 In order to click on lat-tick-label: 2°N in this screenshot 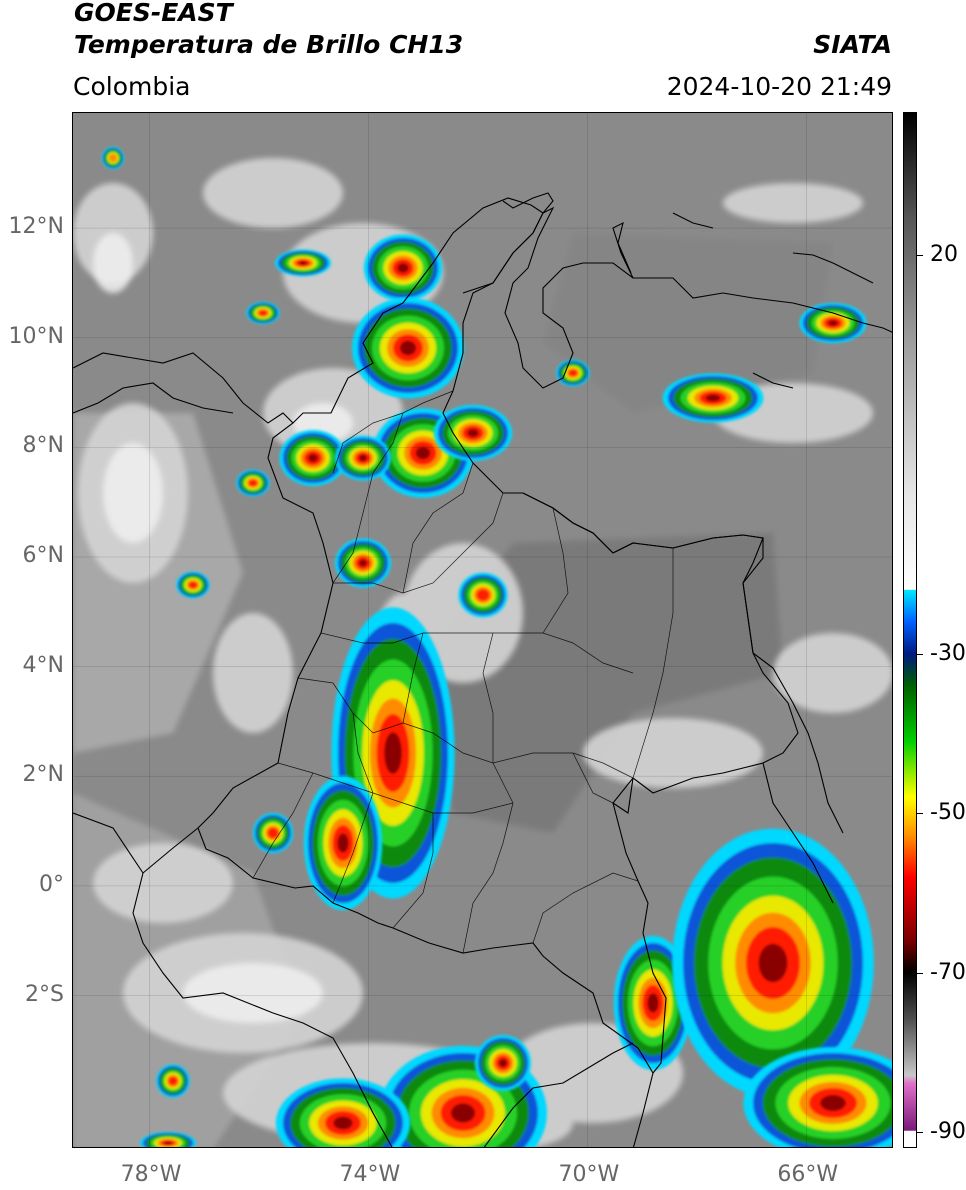, I will do `click(43, 775)`.